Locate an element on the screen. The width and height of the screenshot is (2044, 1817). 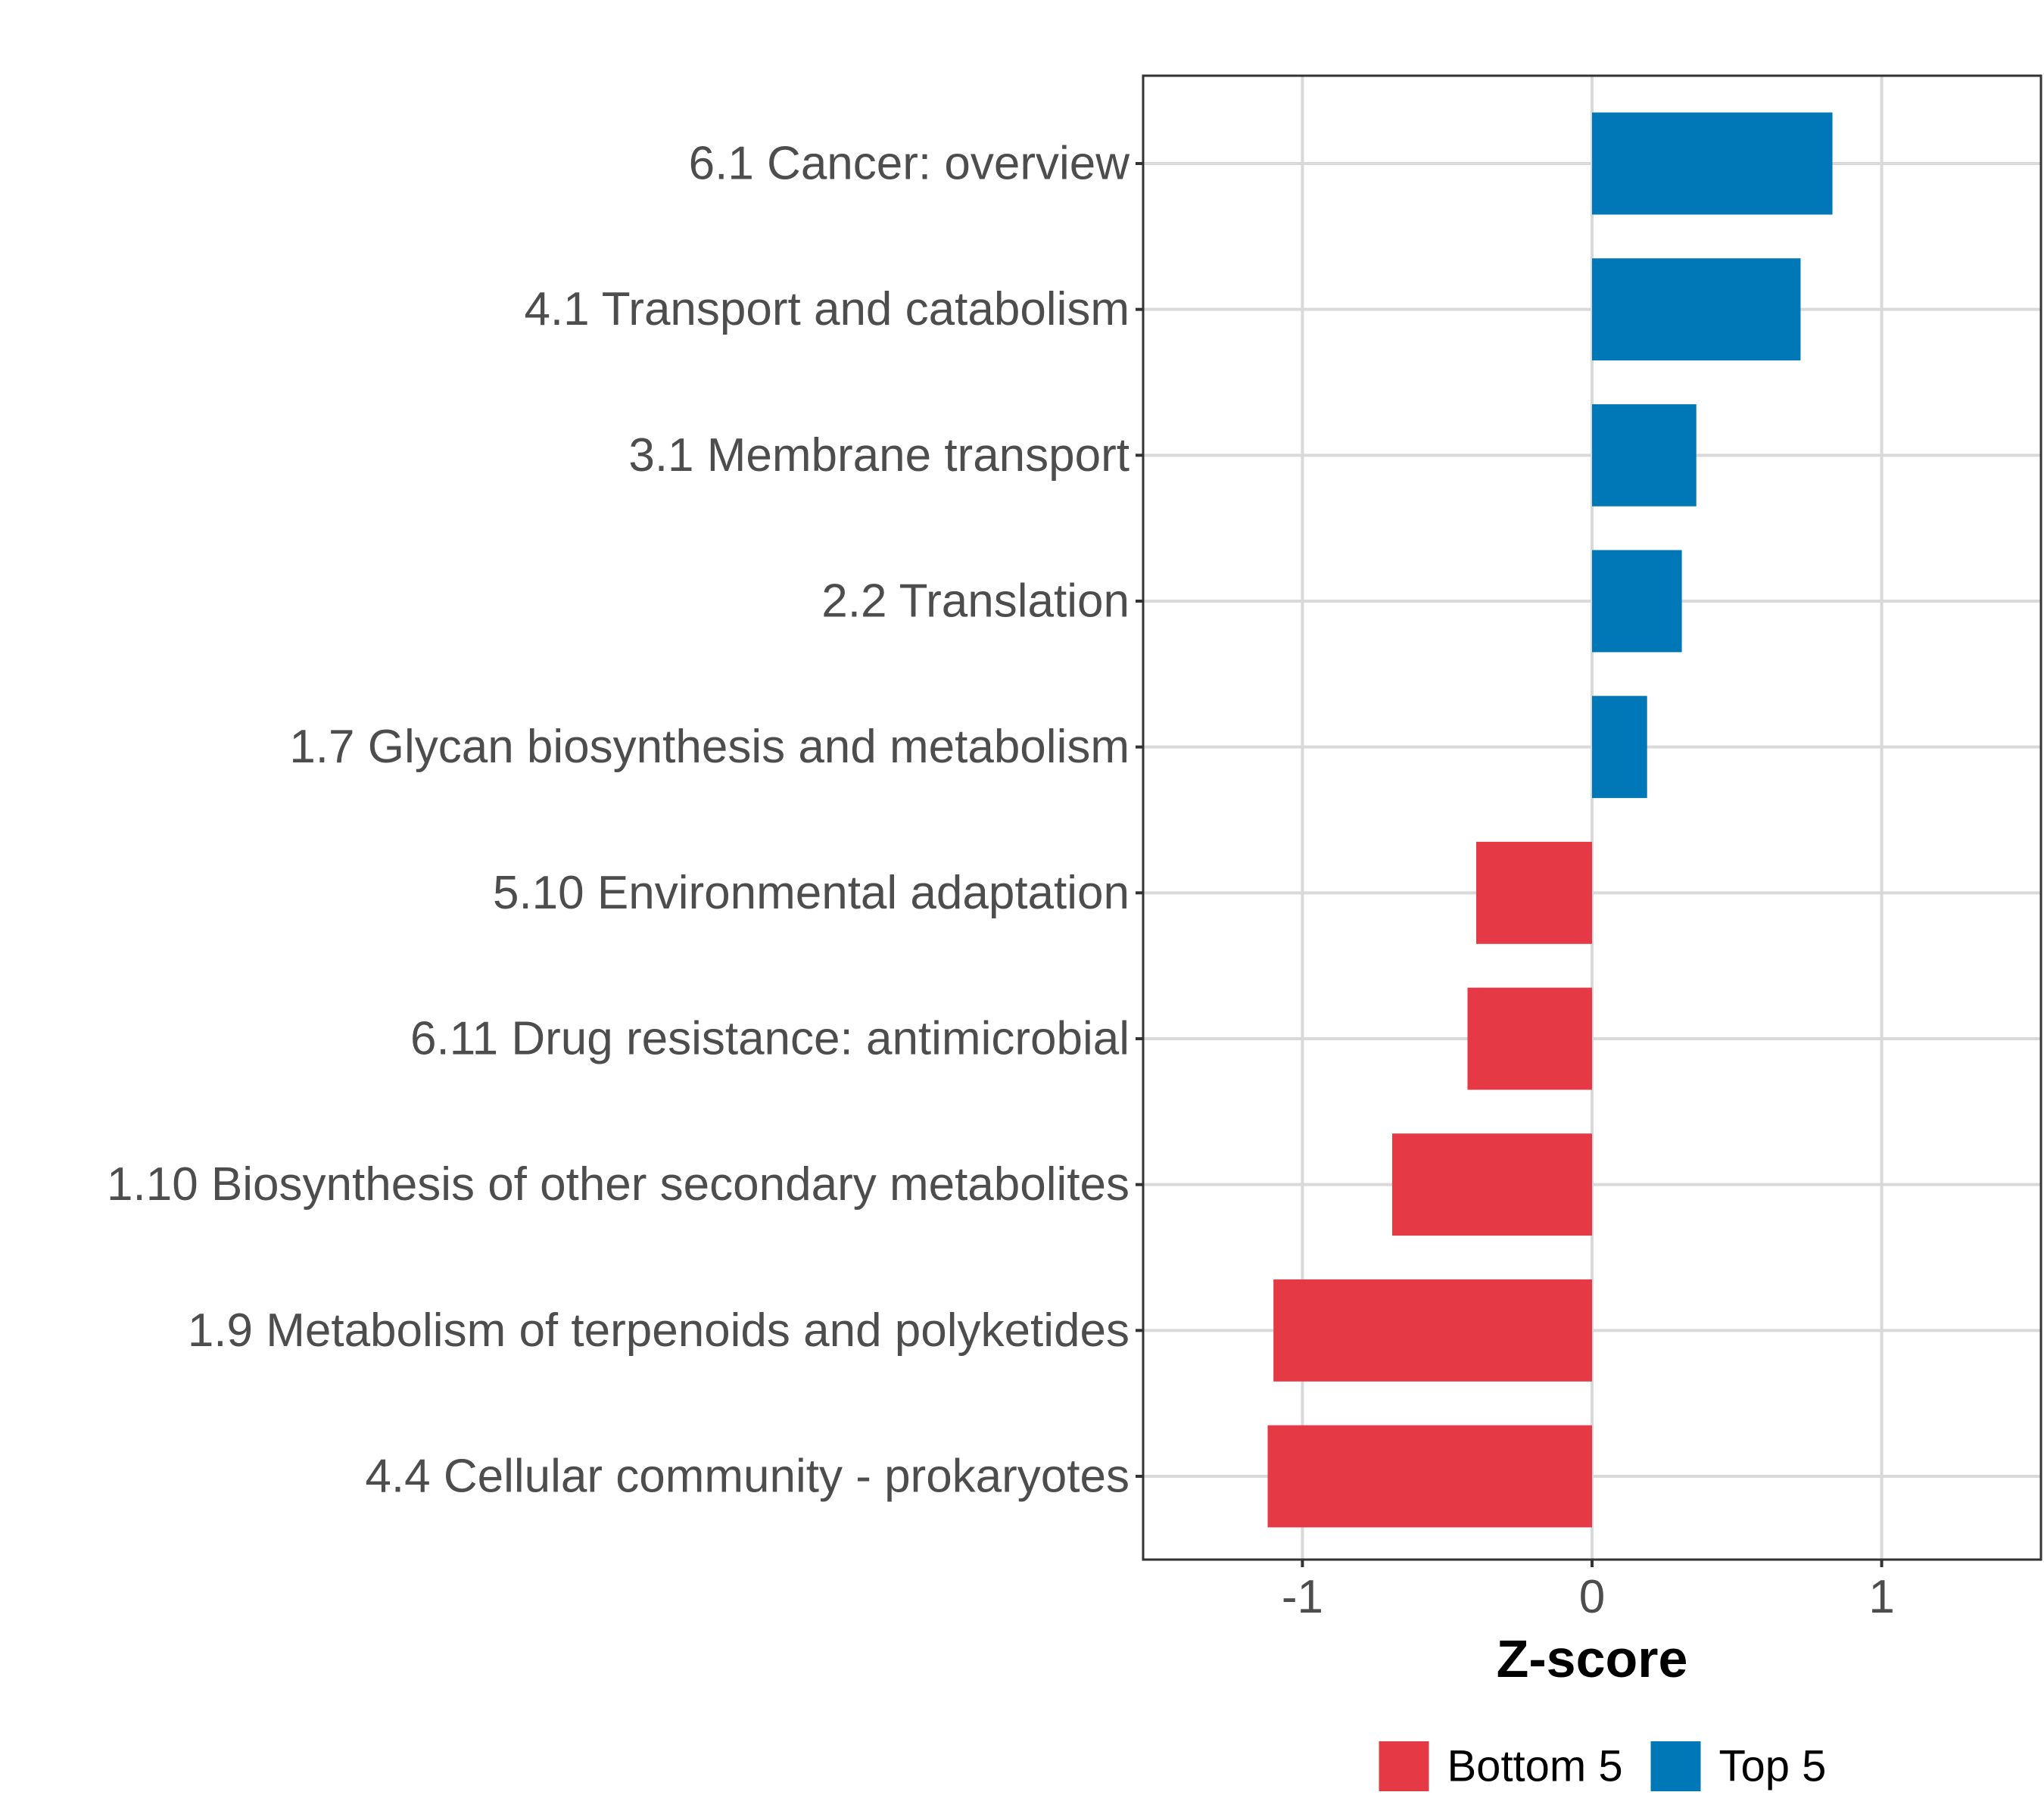
bar-1-7-glycan-biosynthesis-and-metabolism is located at coordinates (1619, 747).